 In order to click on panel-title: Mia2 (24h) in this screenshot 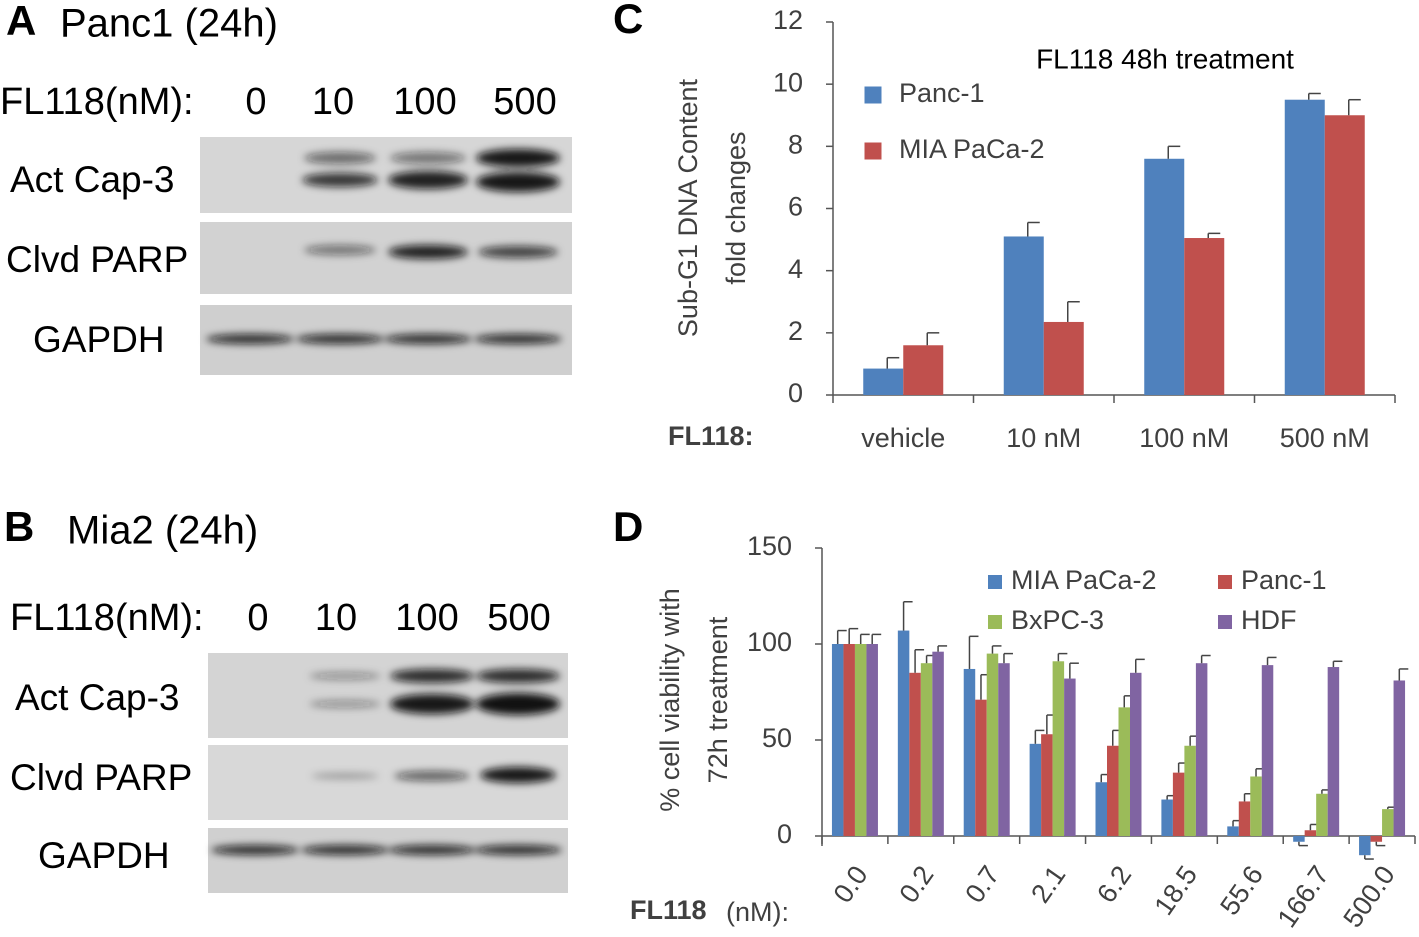, I will do `click(162, 531)`.